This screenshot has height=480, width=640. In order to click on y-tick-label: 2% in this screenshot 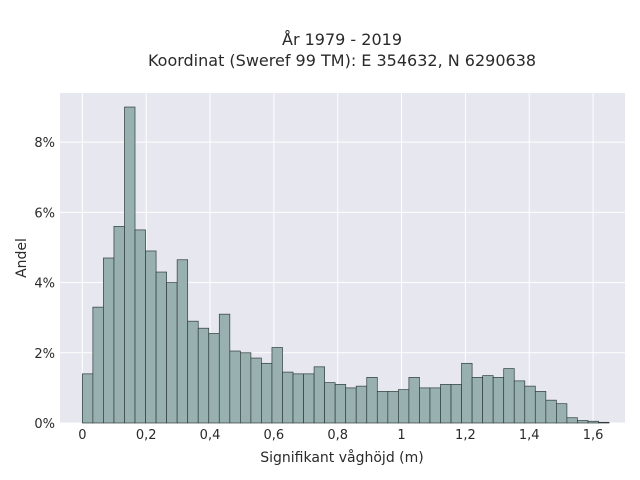, I will do `click(44, 354)`.